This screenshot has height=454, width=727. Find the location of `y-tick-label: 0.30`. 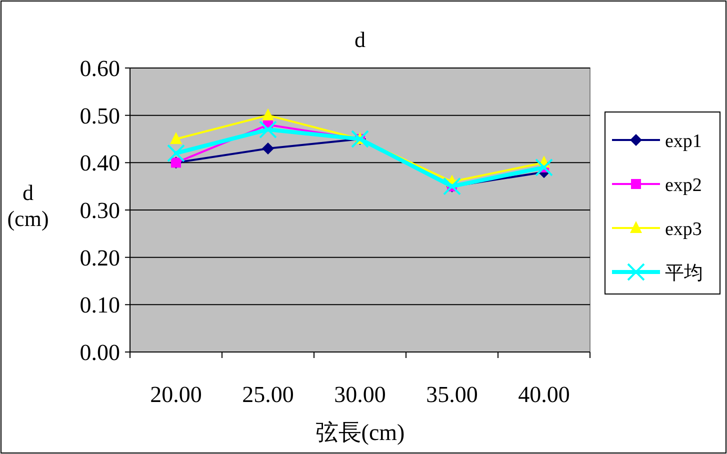

y-tick-label: 0.30 is located at coordinates (100, 210).